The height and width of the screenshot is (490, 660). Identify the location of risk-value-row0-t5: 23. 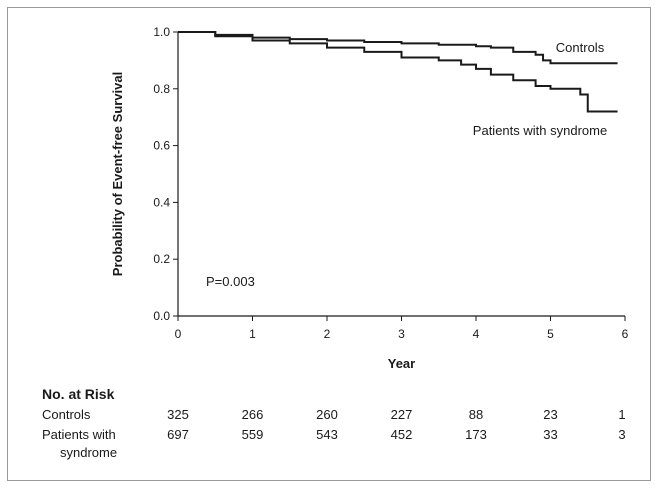
(550, 414).